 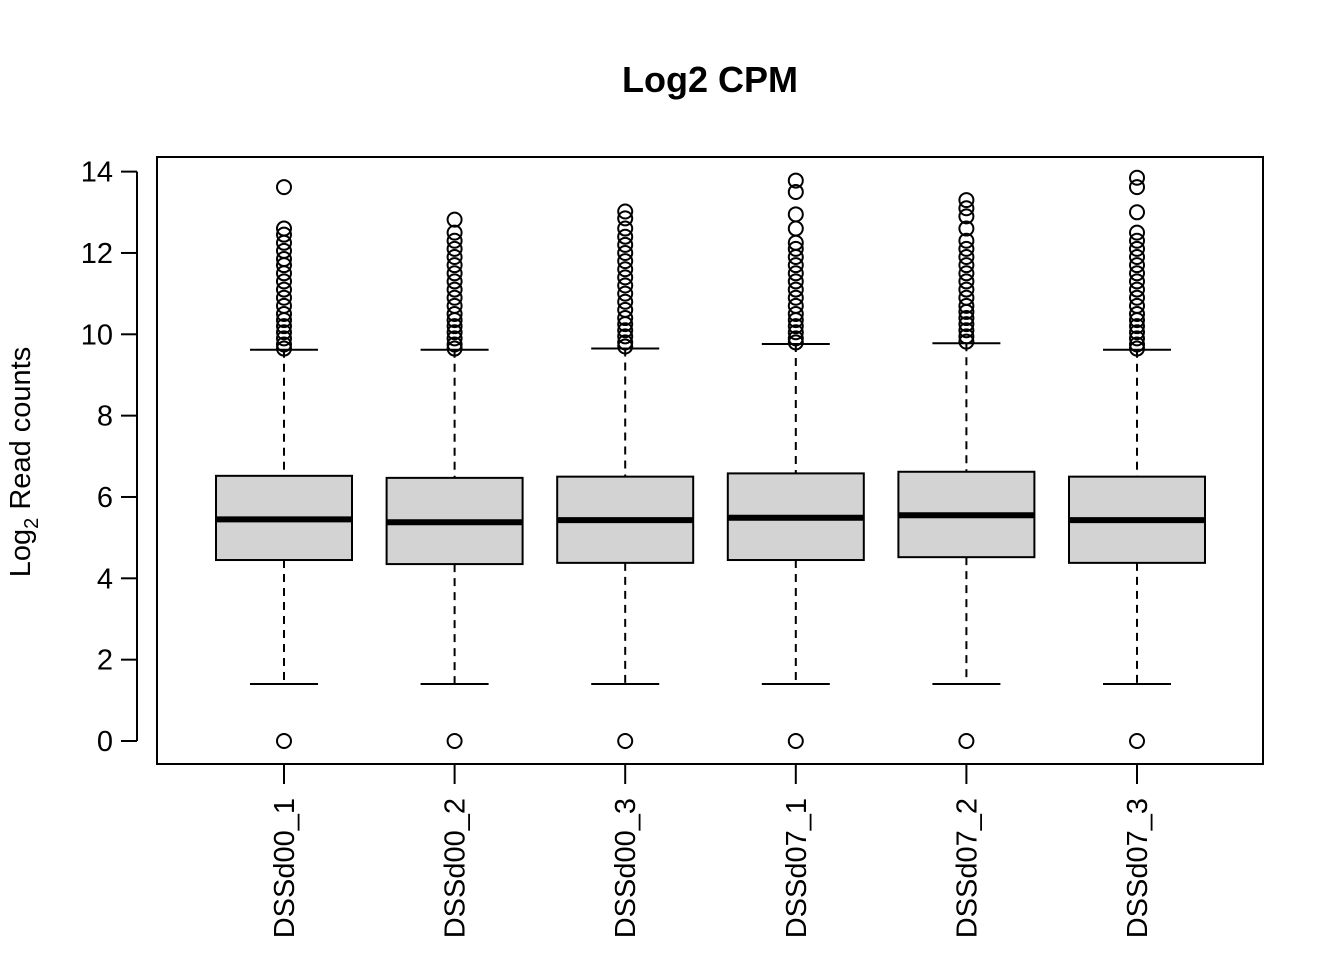 I want to click on x-tick-label: DSSd07_1, so click(x=797, y=868).